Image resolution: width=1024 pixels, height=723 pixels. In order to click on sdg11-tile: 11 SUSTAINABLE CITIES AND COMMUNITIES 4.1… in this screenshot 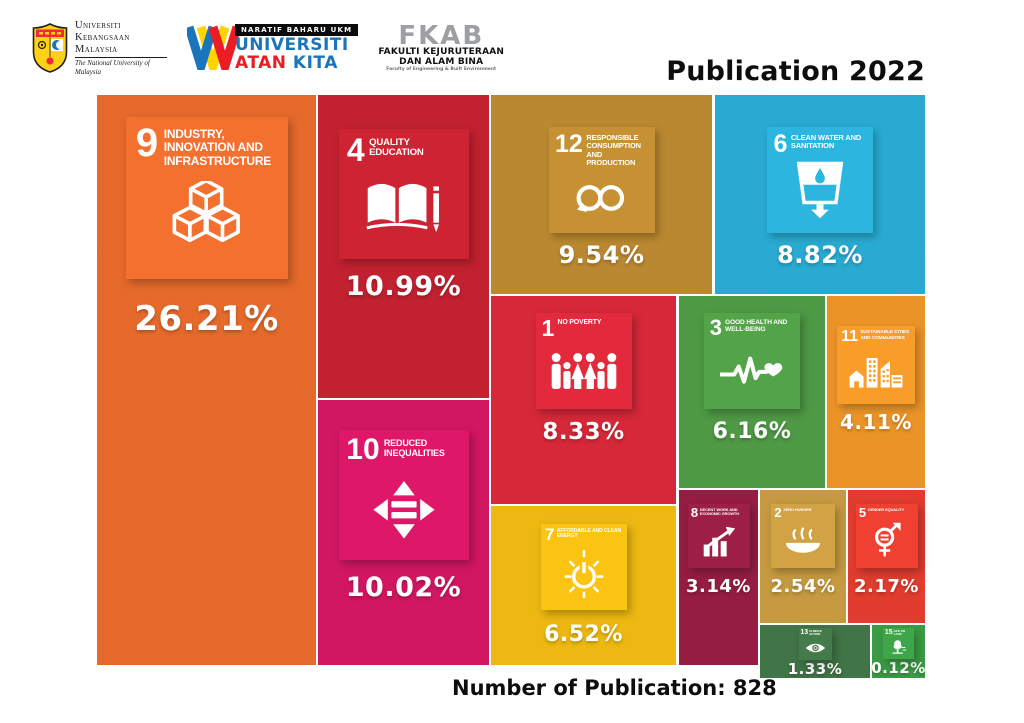, I will do `click(876, 392)`.